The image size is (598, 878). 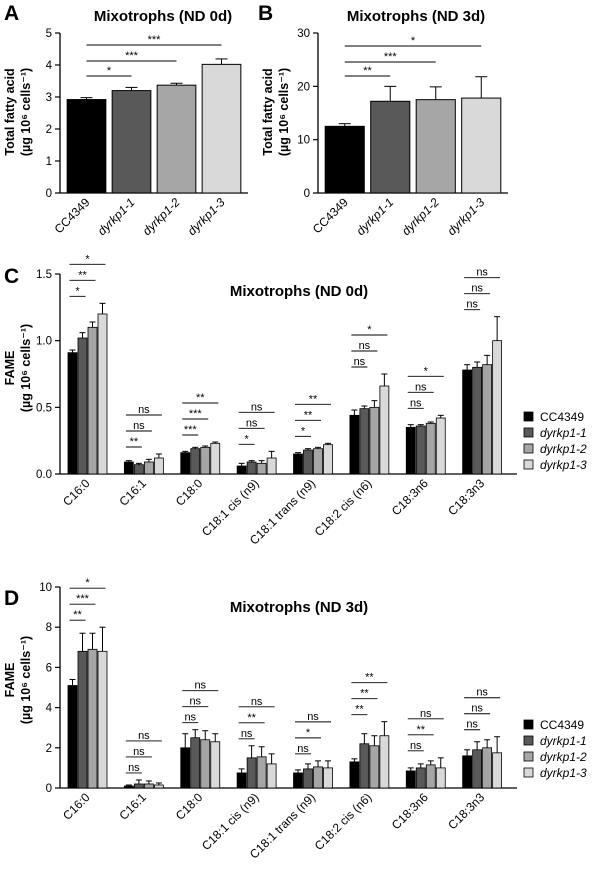 What do you see at coordinates (391, 57) in the screenshot?
I see `panel-b-sig-label-2: ***` at bounding box center [391, 57].